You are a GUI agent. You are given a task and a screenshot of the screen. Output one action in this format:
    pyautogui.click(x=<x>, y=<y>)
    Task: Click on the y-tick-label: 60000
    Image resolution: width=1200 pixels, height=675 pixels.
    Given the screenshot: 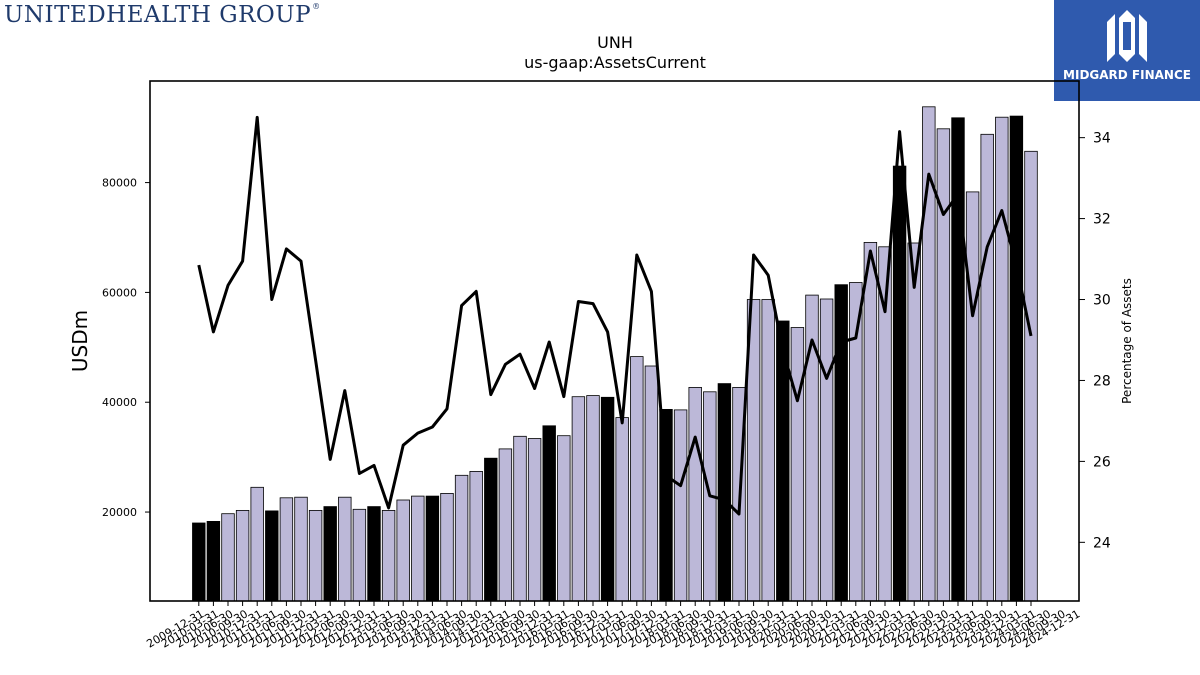 What is the action you would take?
    pyautogui.click(x=119, y=292)
    